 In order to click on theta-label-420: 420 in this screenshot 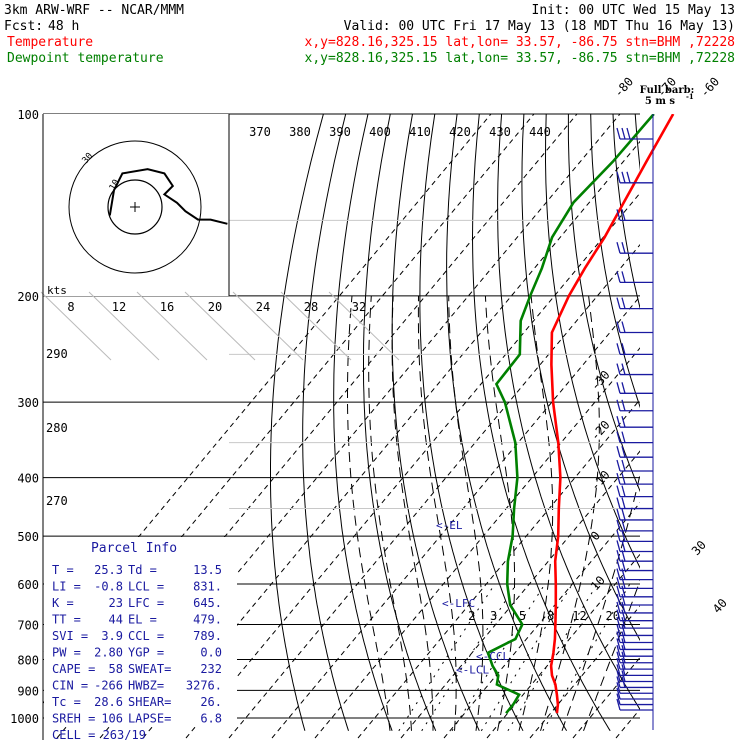, I will do `click(460, 132)`.